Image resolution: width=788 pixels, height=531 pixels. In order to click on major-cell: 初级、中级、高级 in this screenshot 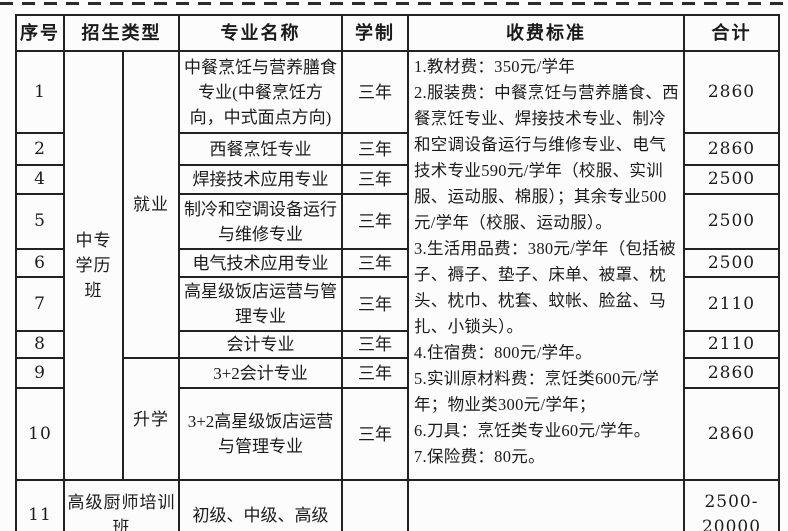, I will do `click(260, 505)`.